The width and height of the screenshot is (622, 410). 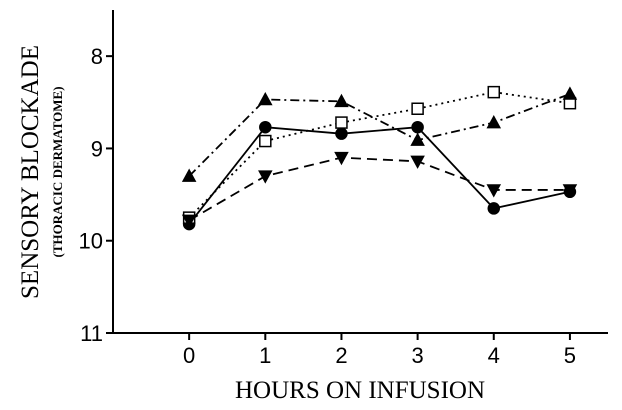 What do you see at coordinates (97, 148) in the screenshot?
I see `y-tick-label: 9` at bounding box center [97, 148].